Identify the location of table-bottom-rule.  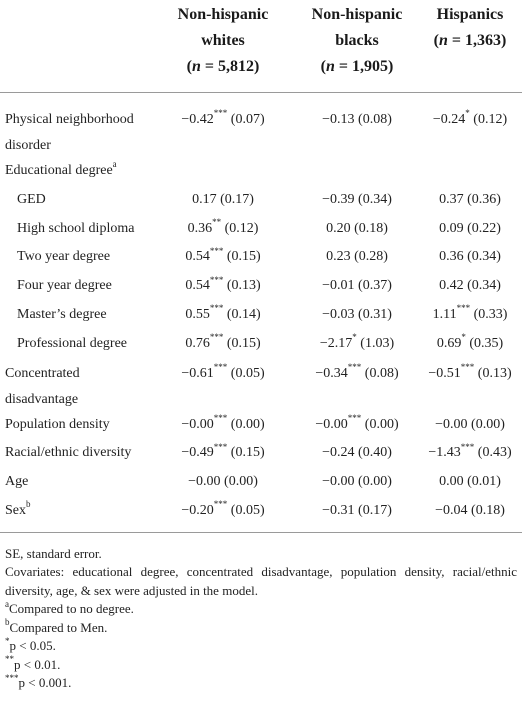
(261, 532).